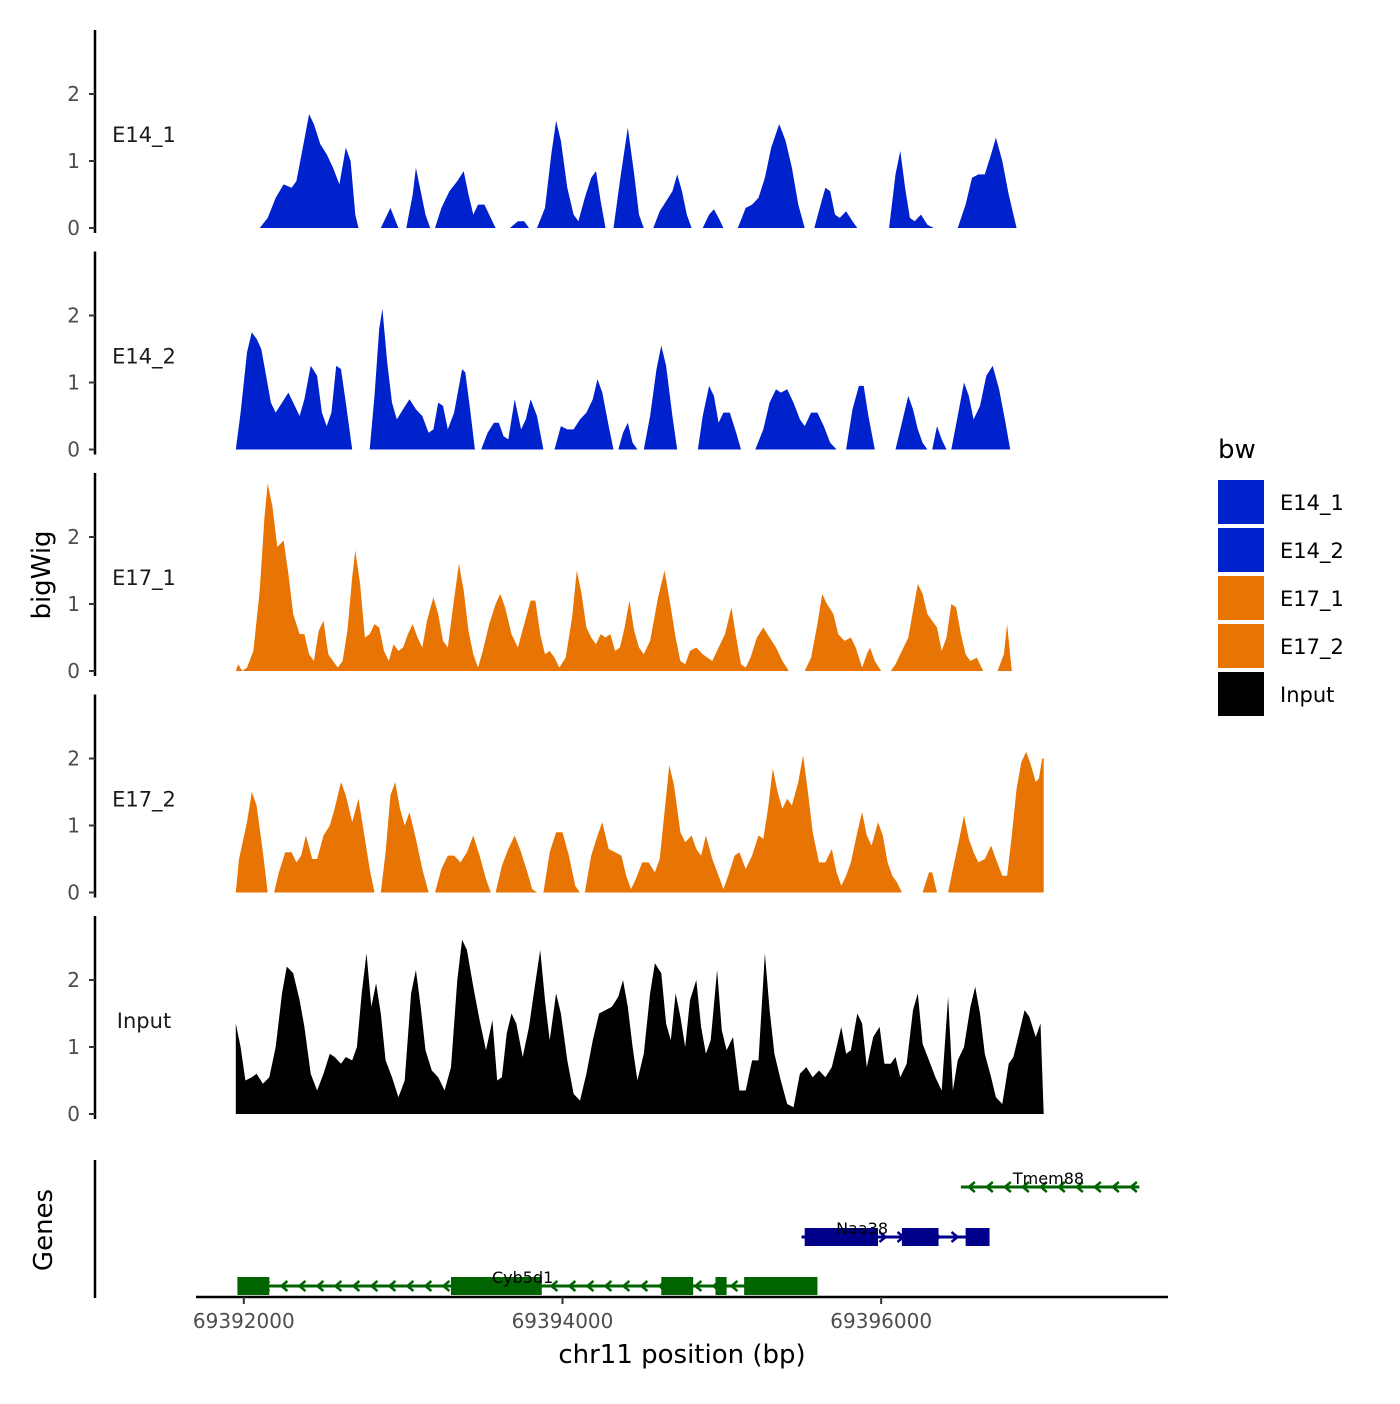  I want to click on gene-label: Naa38, so click(862, 1228).